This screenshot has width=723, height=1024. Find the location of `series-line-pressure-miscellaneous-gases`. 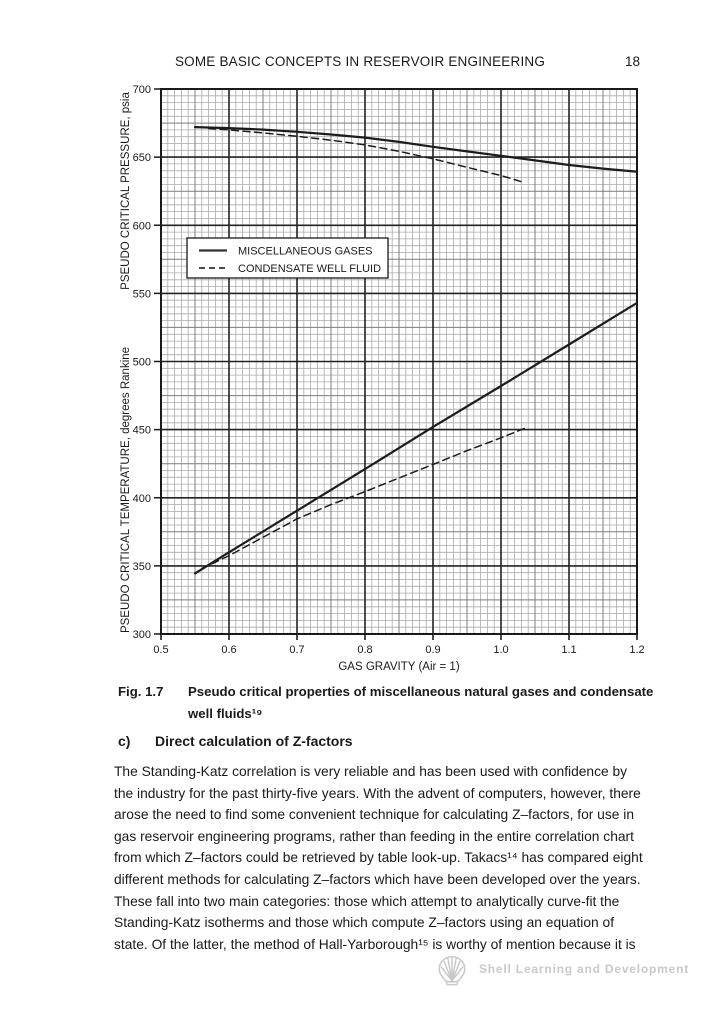

series-line-pressure-miscellaneous-gases is located at coordinates (416, 149).